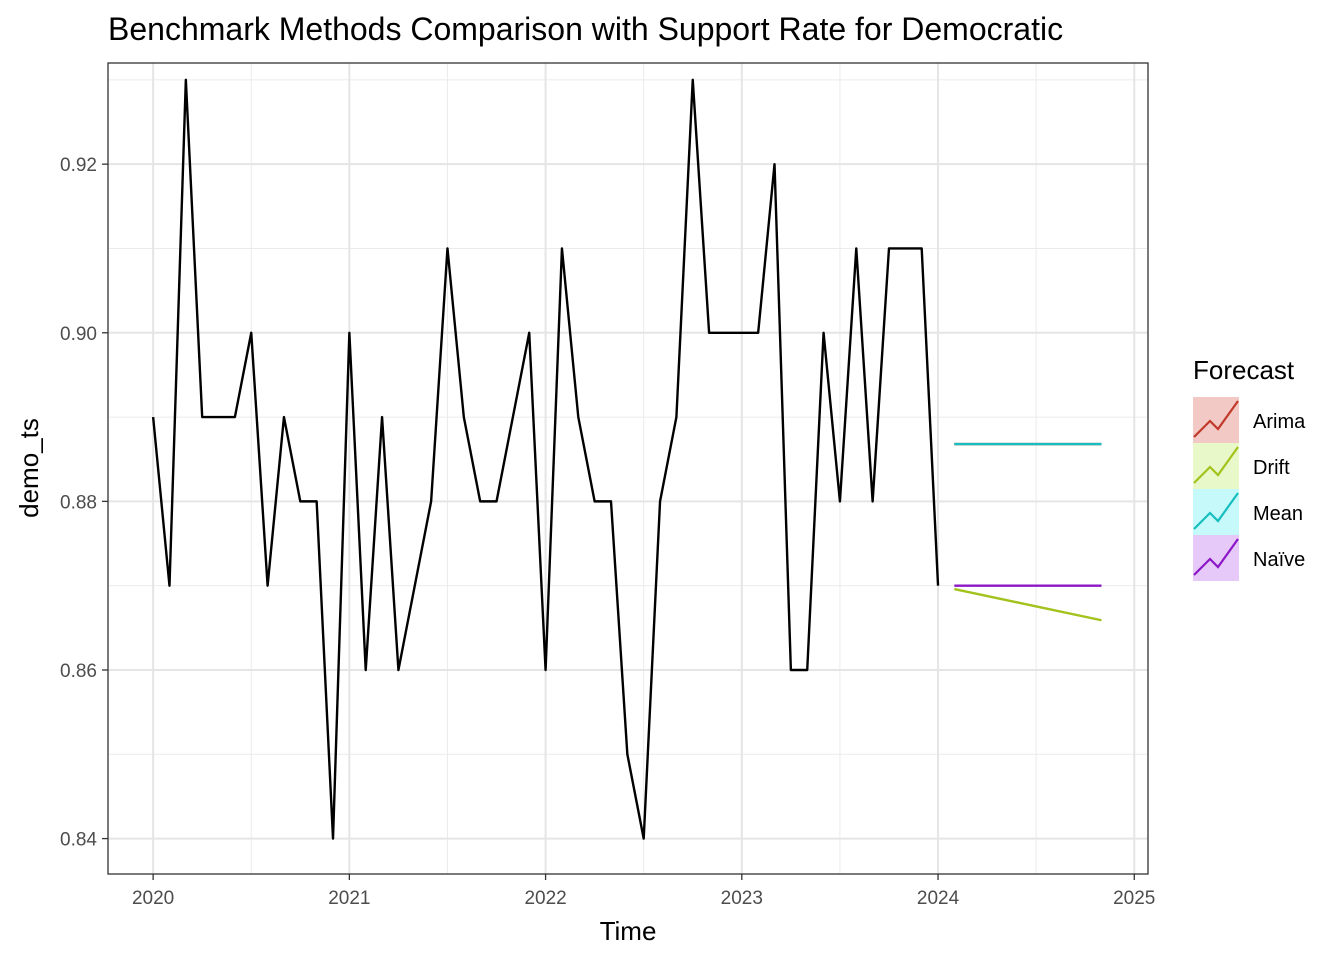 The width and height of the screenshot is (1344, 960). What do you see at coordinates (78, 165) in the screenshot?
I see `y-tick-label: 0.92` at bounding box center [78, 165].